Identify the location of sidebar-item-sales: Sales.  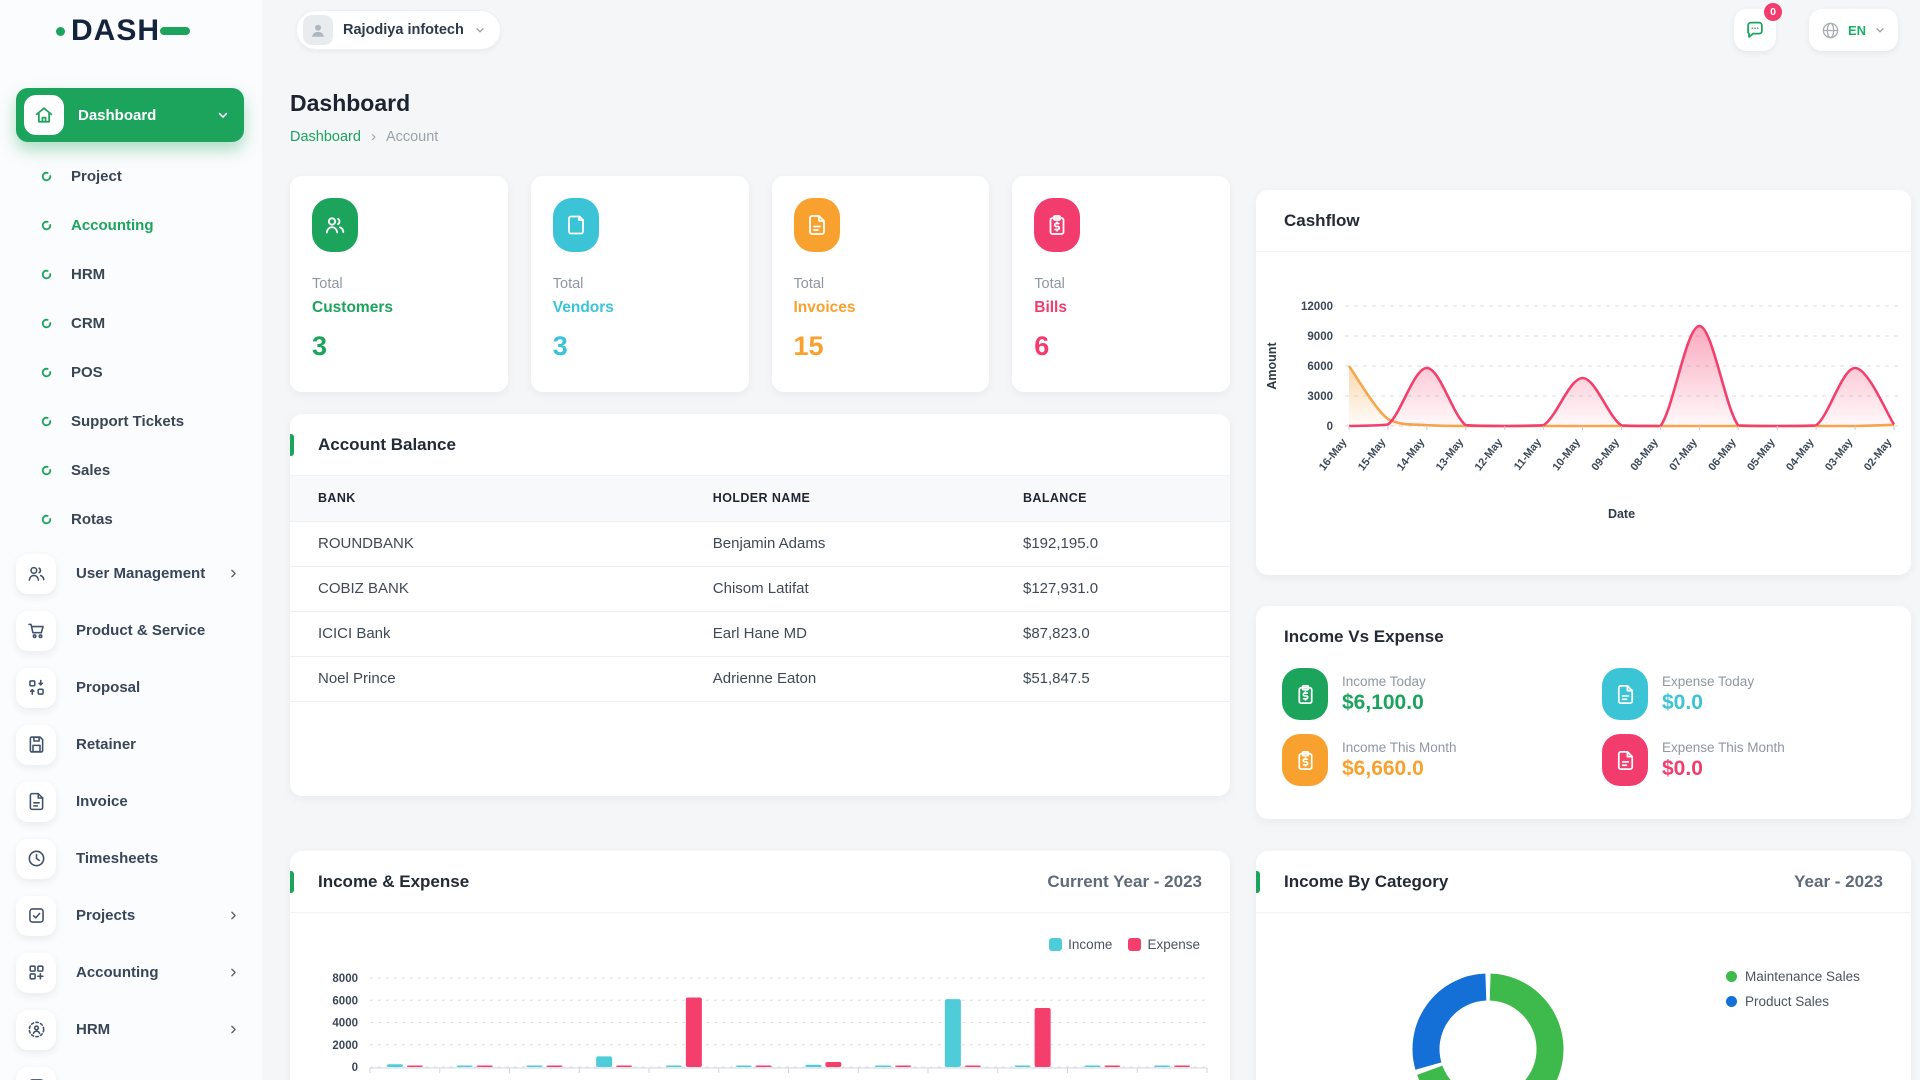
(131, 470).